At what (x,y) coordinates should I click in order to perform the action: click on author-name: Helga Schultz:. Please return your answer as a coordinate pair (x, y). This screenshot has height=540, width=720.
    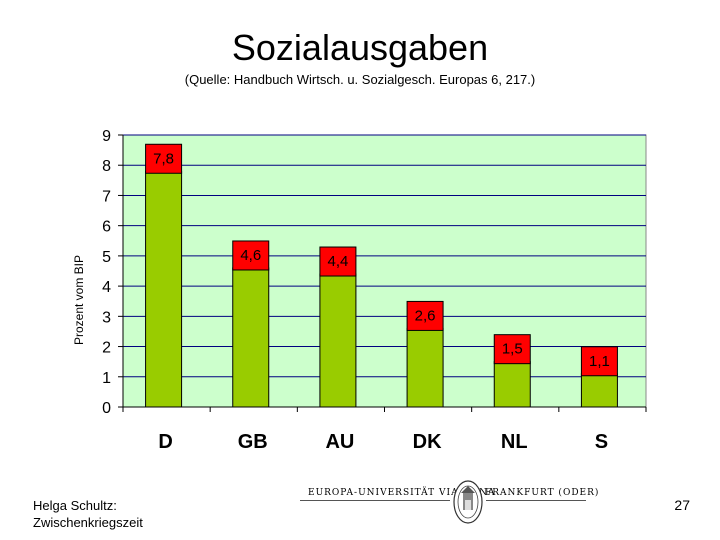
    Looking at the image, I should click on (75, 505).